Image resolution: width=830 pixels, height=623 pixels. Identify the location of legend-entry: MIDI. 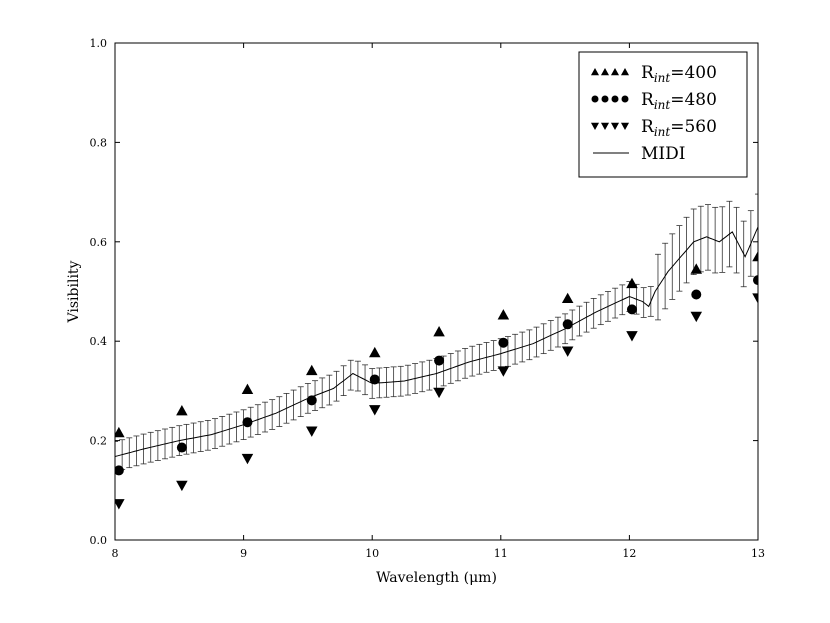
(639, 154).